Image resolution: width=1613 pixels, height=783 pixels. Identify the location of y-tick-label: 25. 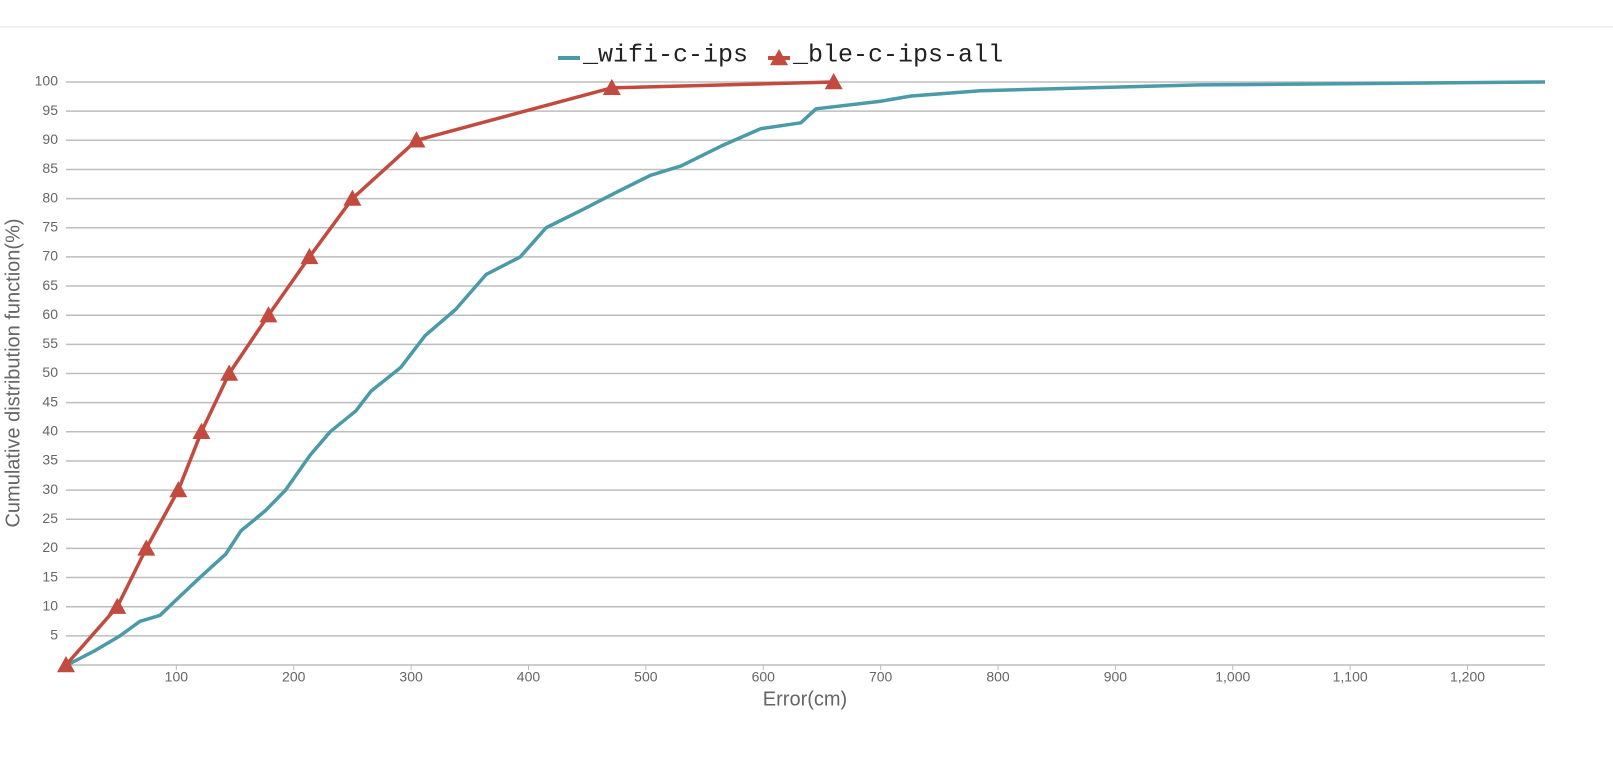
(50, 518).